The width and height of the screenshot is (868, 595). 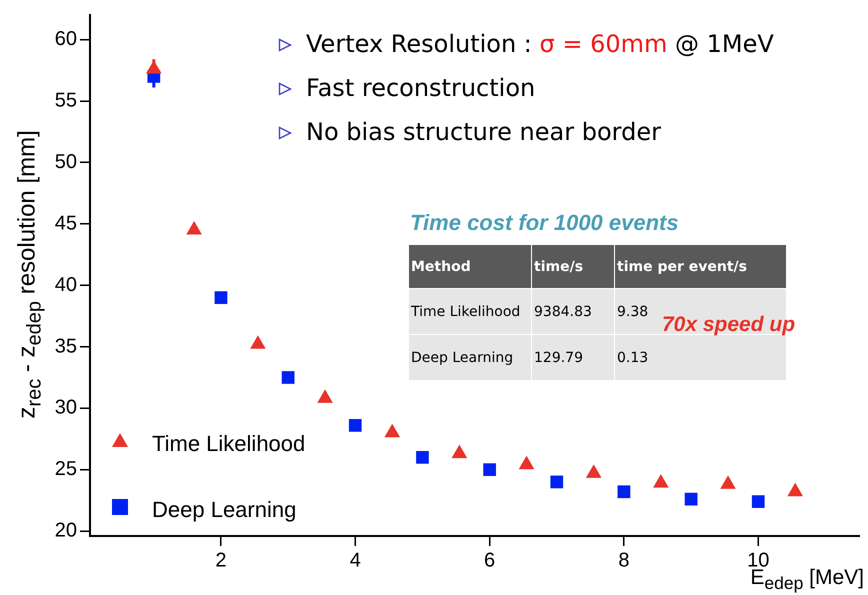 What do you see at coordinates (65, 346) in the screenshot?
I see `y-tick-label: 35` at bounding box center [65, 346].